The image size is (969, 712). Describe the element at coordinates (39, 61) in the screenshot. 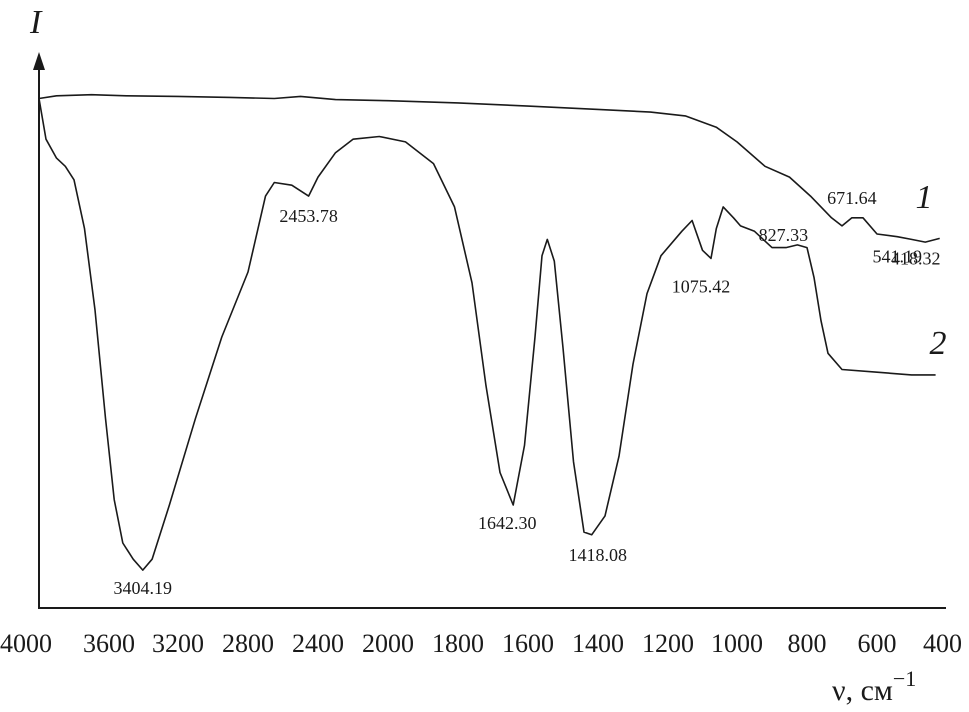

I see `y-axis-arrow` at that location.